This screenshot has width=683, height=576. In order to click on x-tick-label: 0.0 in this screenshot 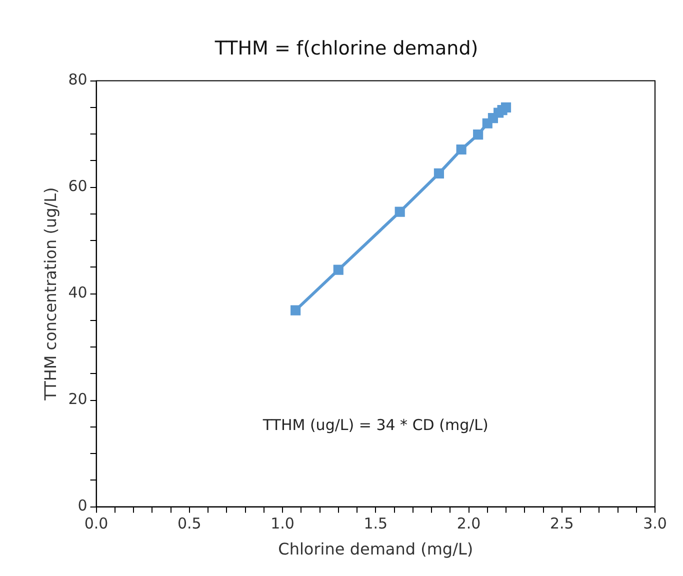, I will do `click(96, 523)`.